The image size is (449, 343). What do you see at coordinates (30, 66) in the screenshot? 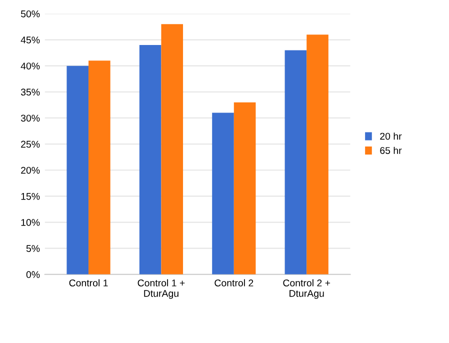
I see `y-tick-label: 40%` at bounding box center [30, 66].